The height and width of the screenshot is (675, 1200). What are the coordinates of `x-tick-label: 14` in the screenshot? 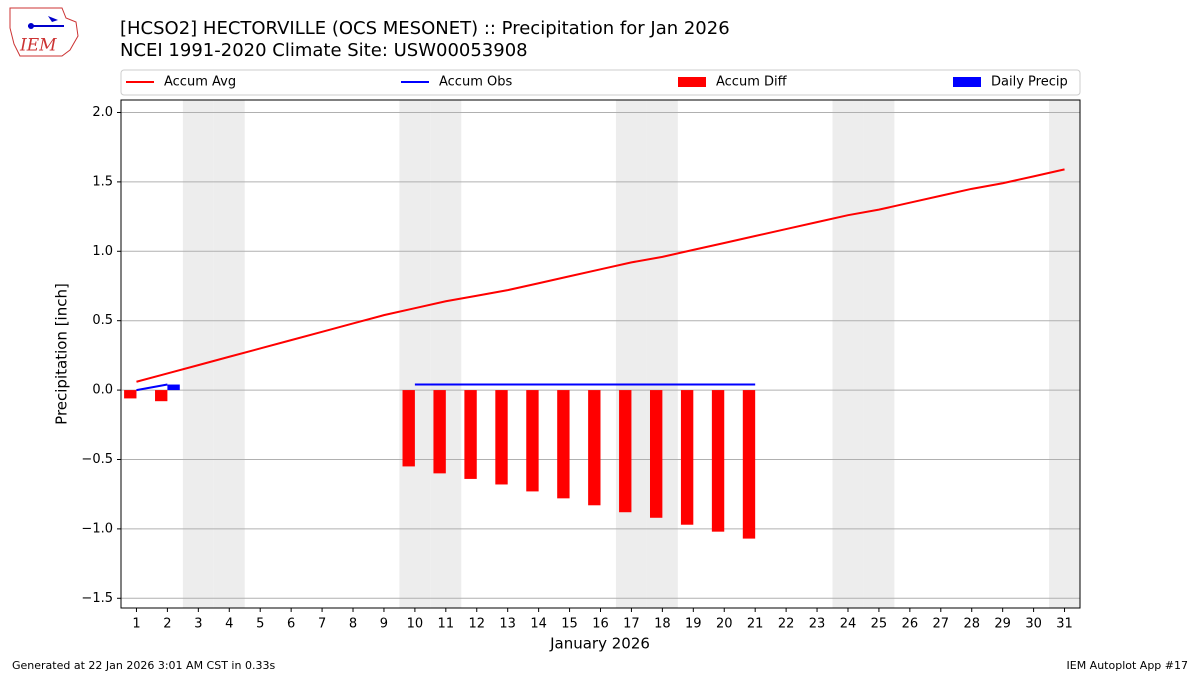 It's located at (538, 624).